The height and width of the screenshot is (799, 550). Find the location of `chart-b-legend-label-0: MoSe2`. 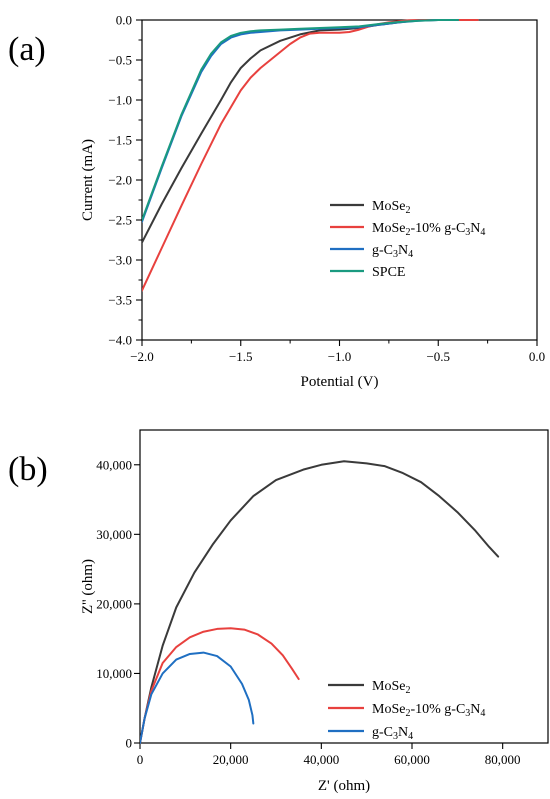

chart-b-legend-label-0: MoSe2 is located at coordinates (391, 687).